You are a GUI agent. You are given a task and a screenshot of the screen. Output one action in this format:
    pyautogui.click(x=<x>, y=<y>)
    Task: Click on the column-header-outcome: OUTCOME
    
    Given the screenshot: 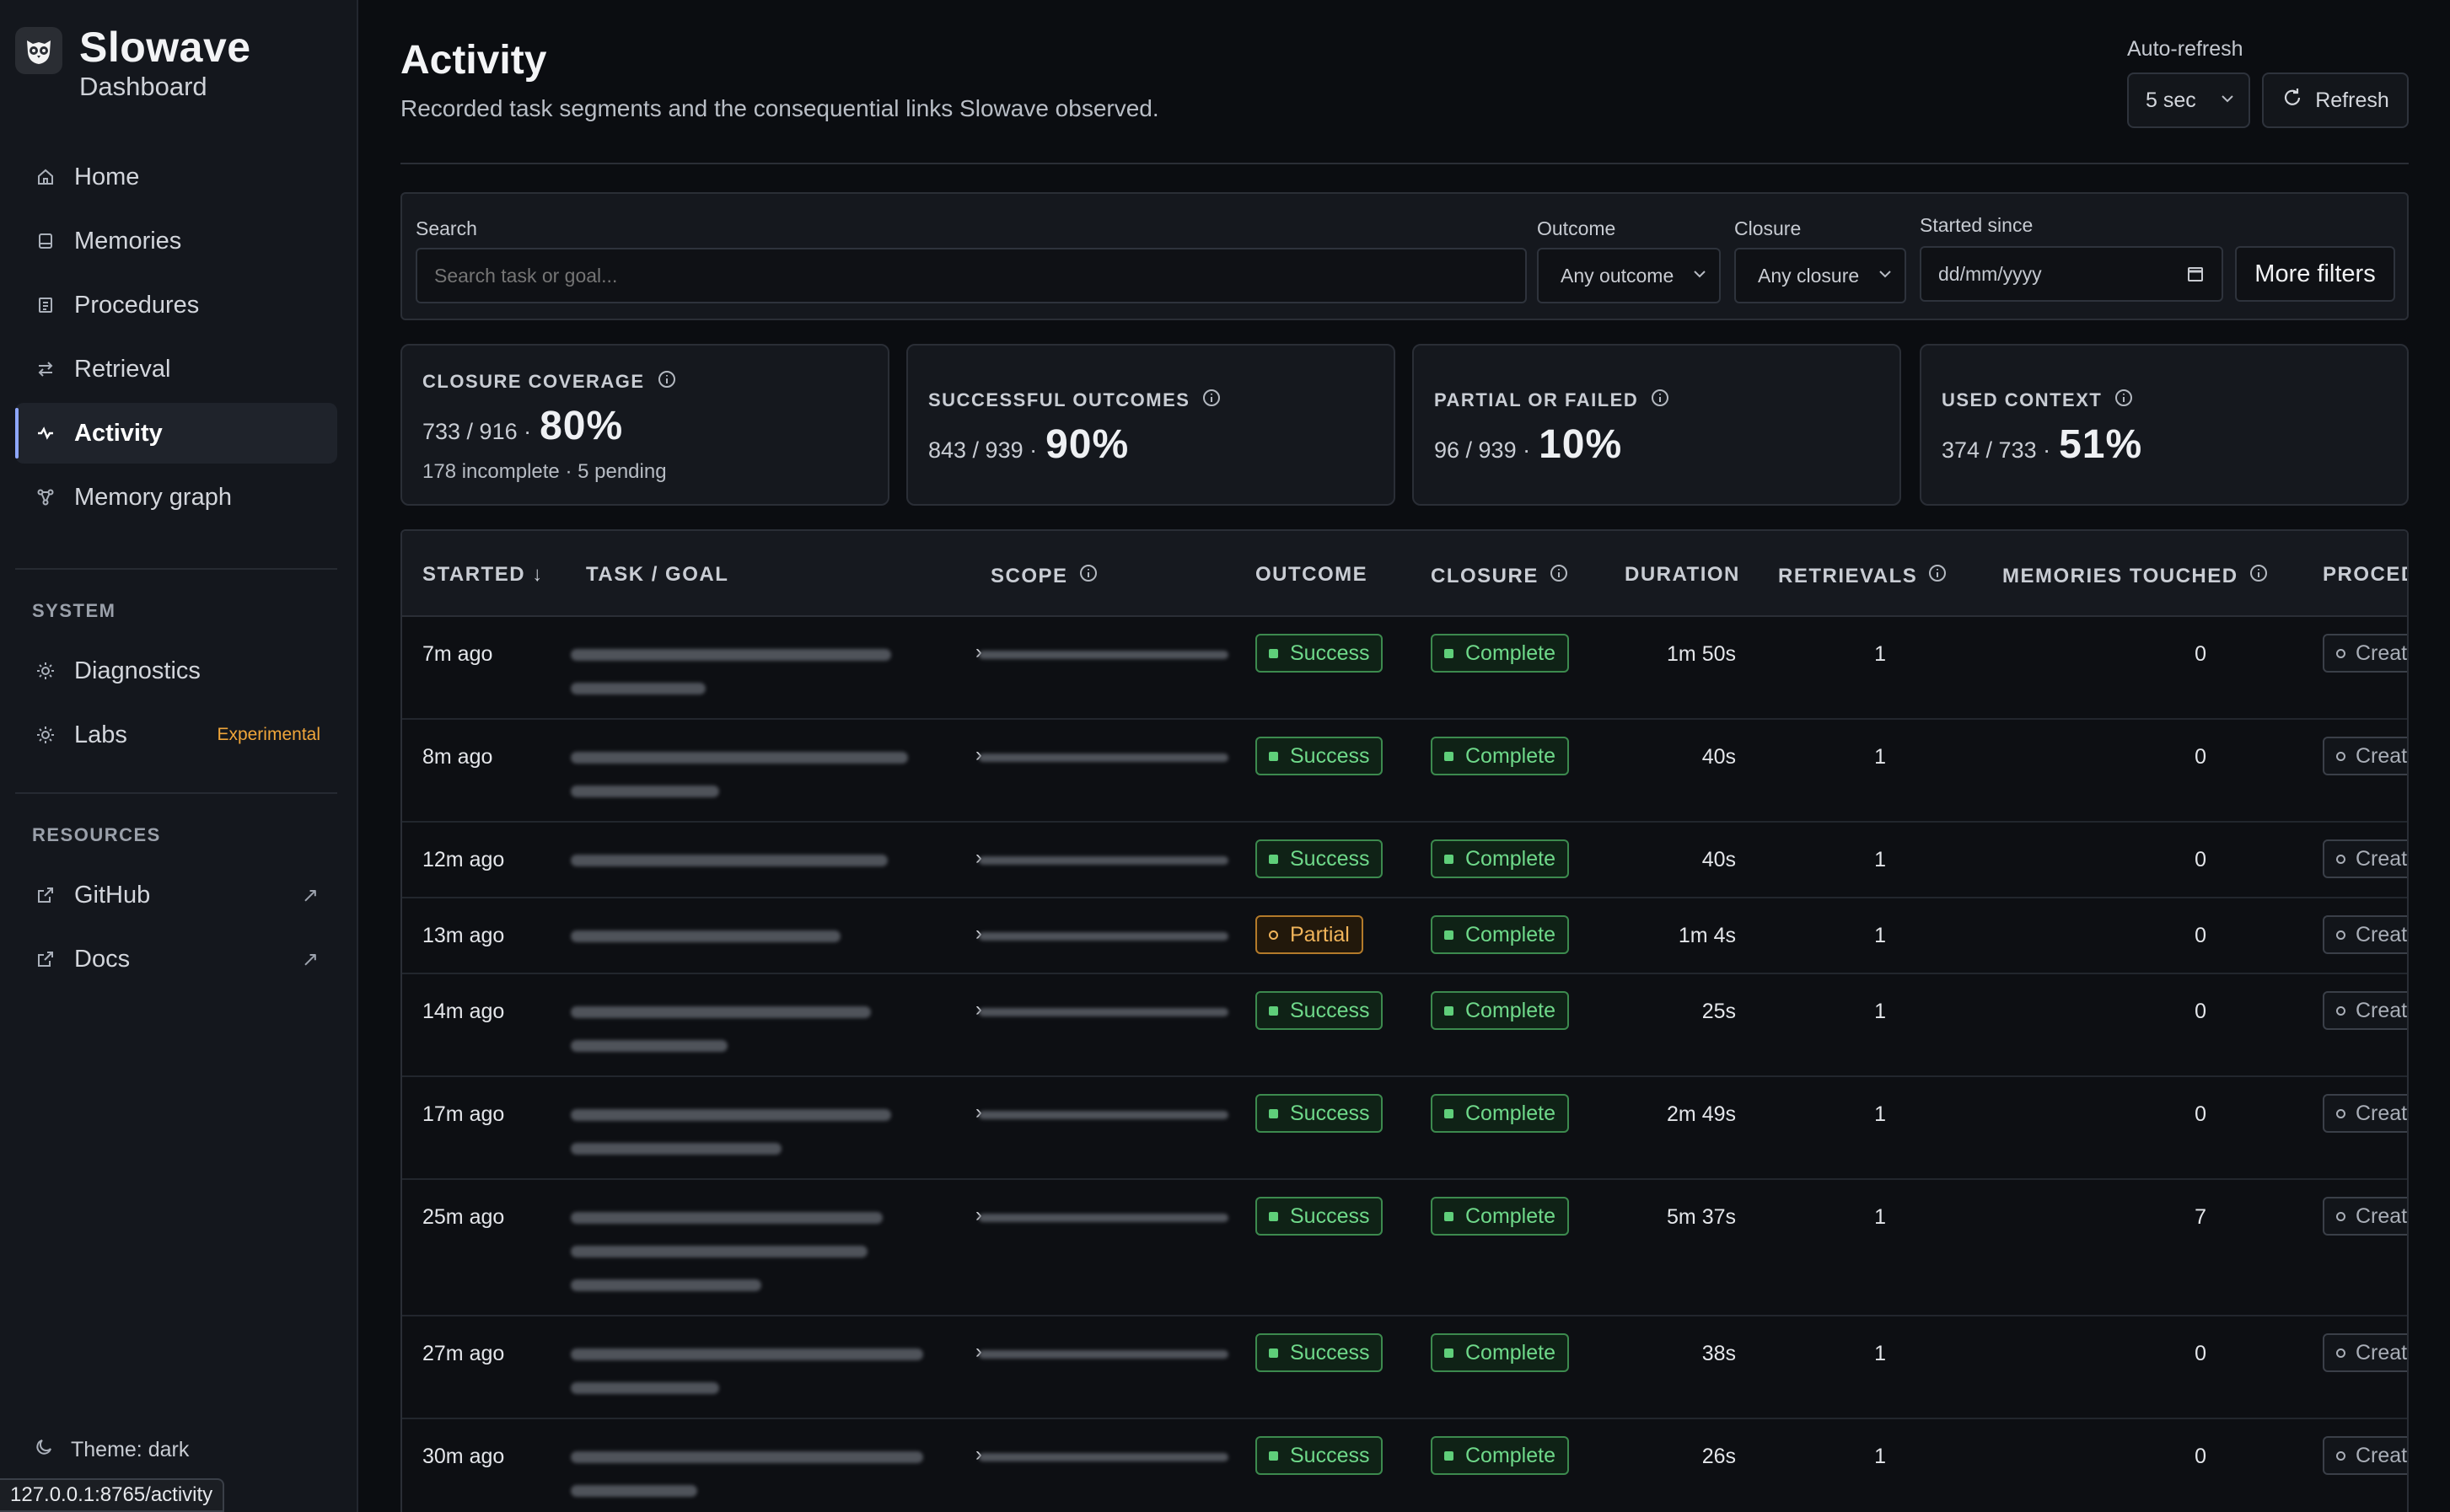 What is the action you would take?
    pyautogui.click(x=1311, y=574)
    